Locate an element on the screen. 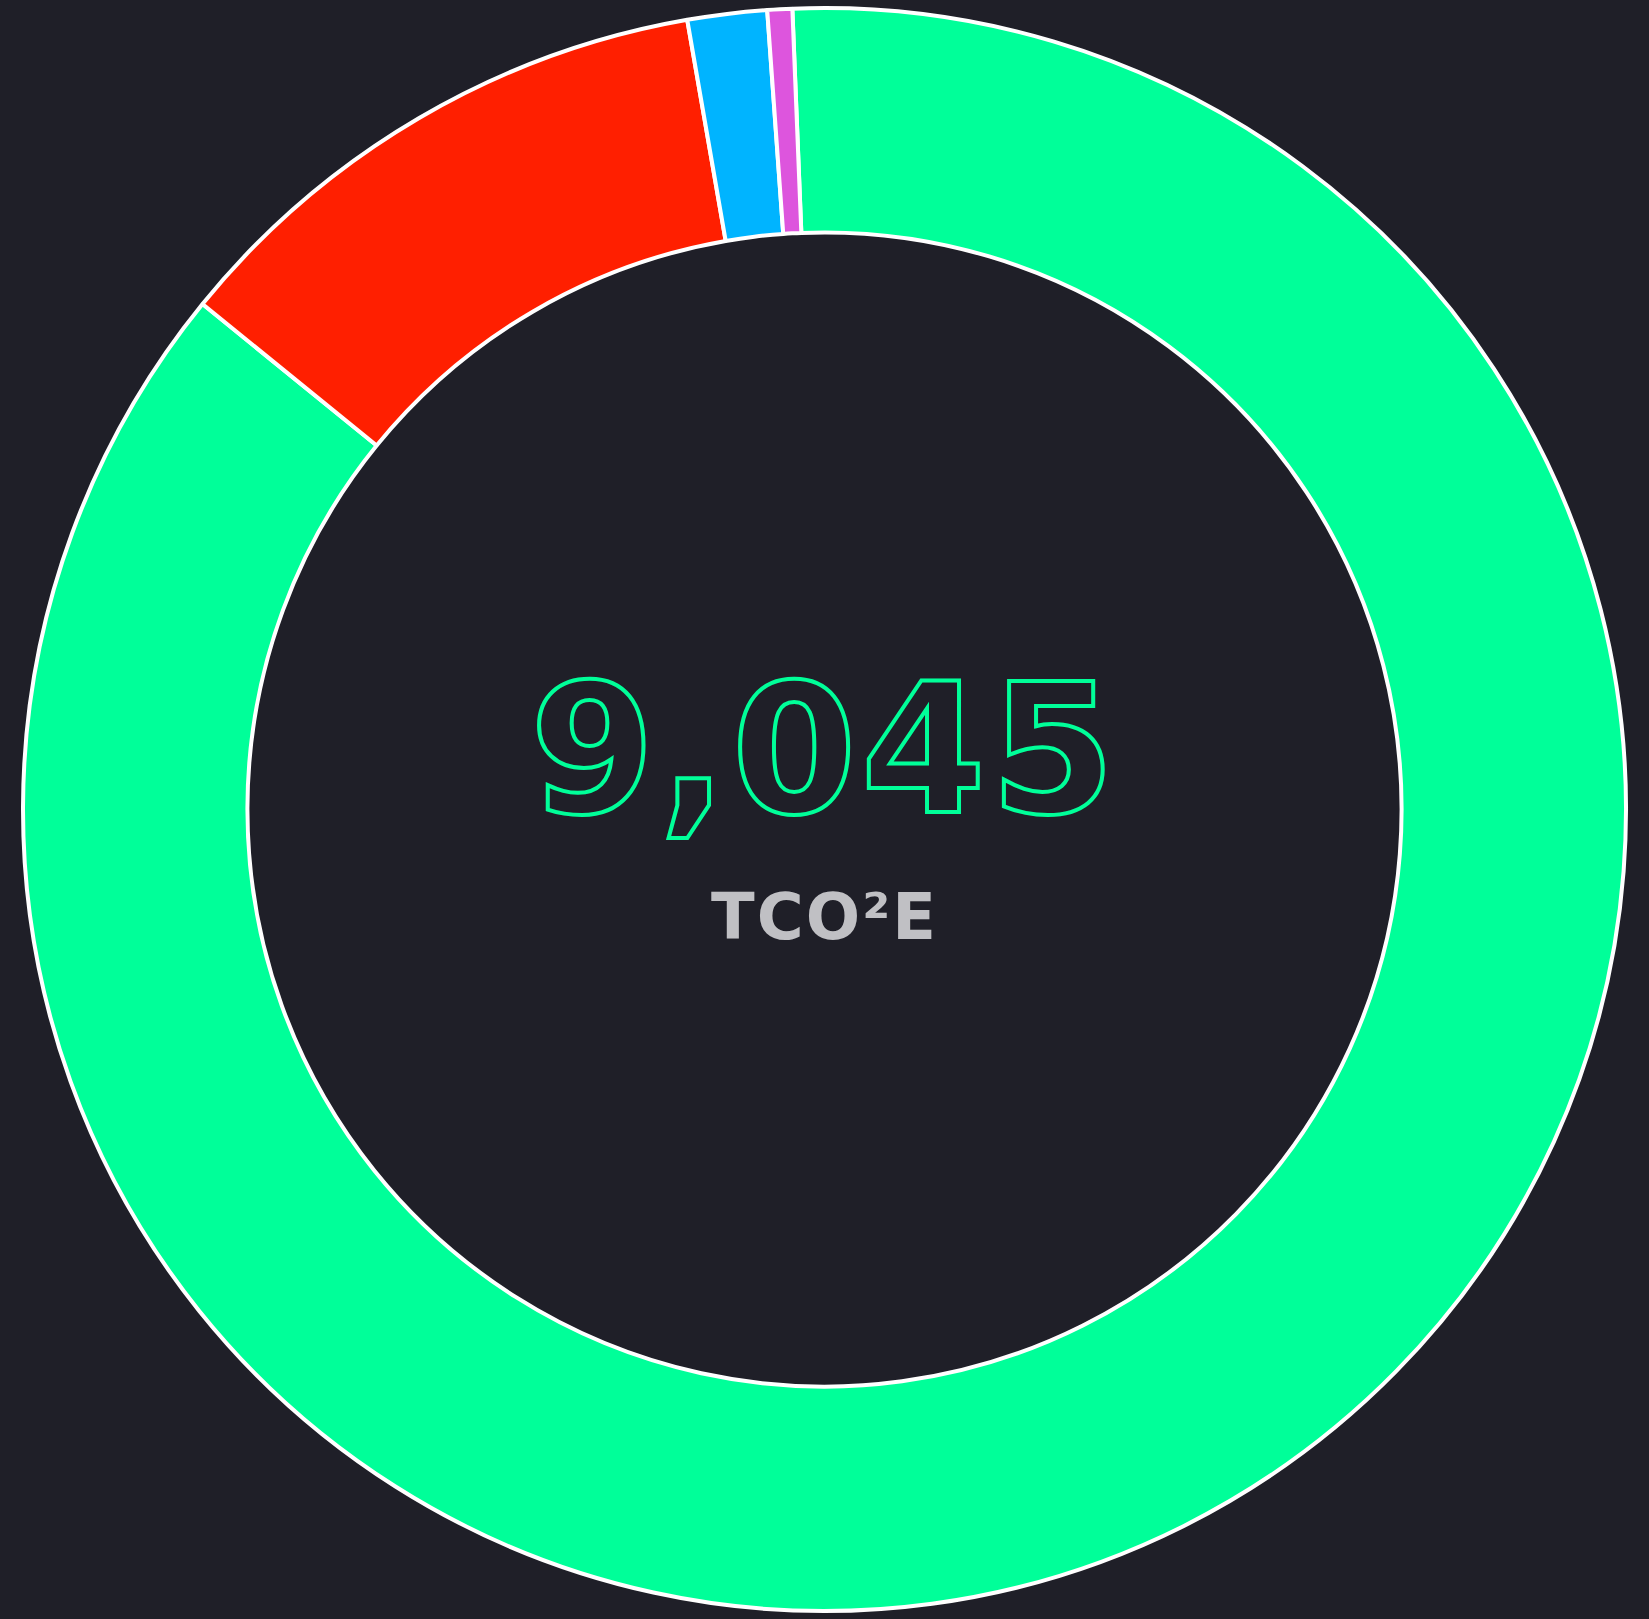  text: TCO²E is located at coordinates (824, 917).